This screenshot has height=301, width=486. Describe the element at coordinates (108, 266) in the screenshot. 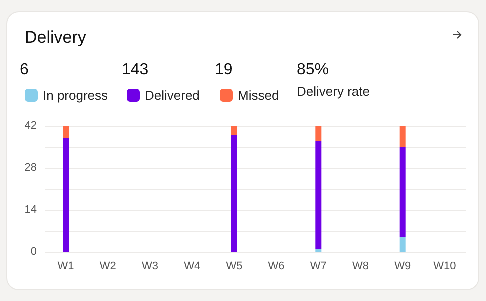

I see `x-tick-label: W2` at that location.